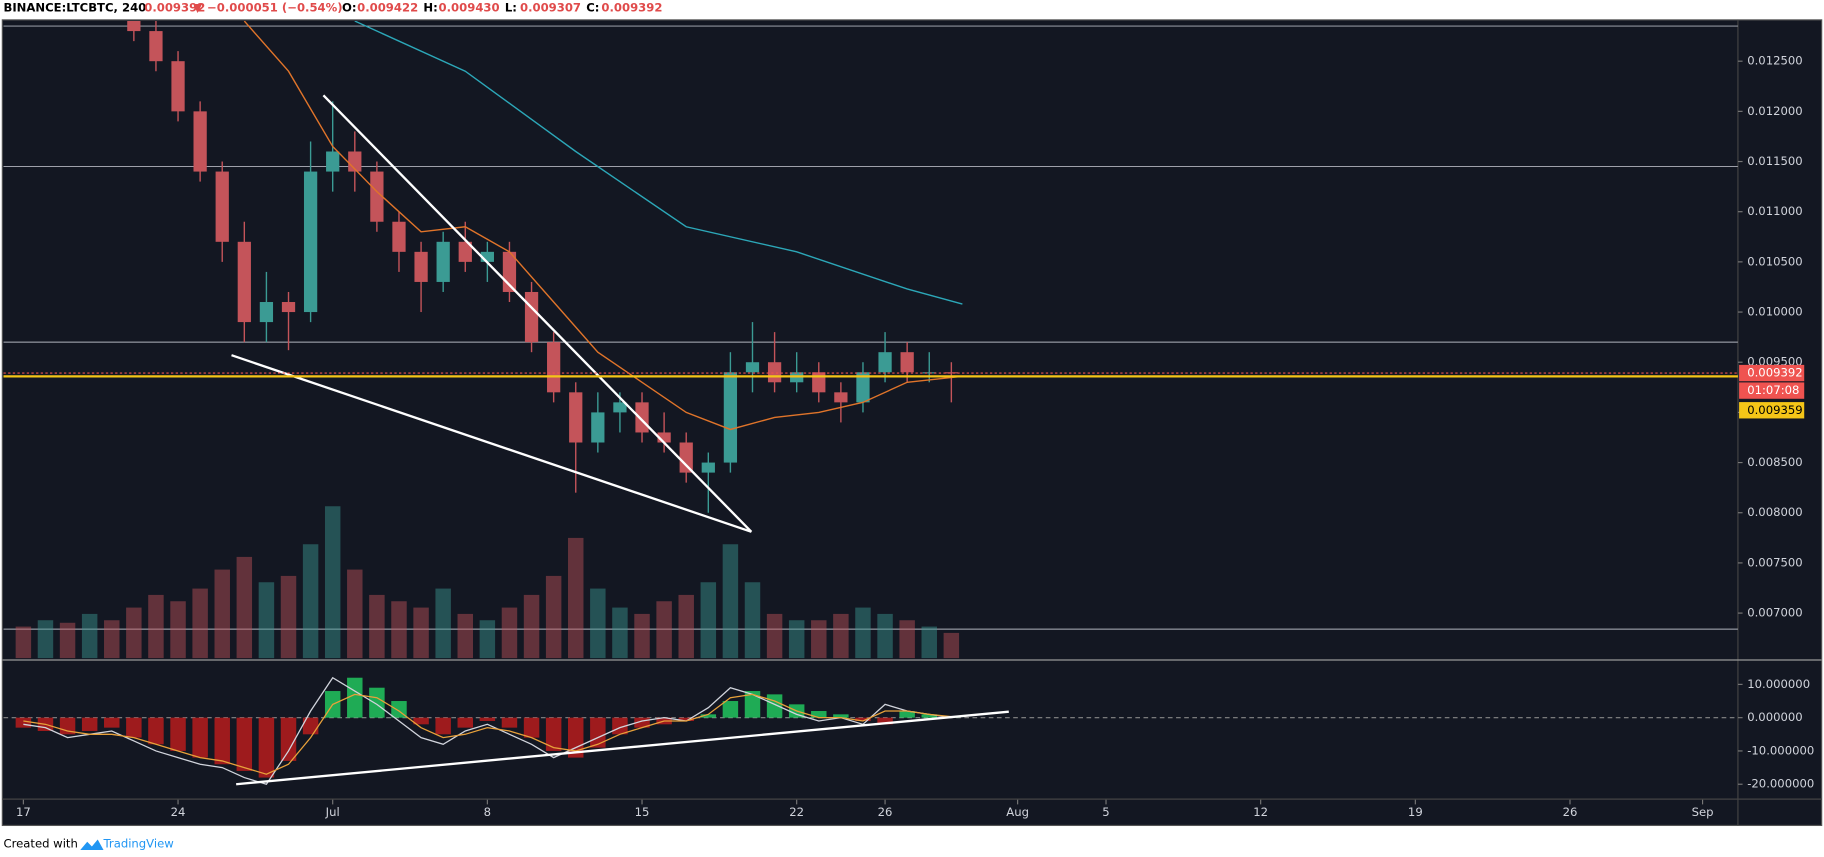  What do you see at coordinates (74, 8) in the screenshot?
I see `symbol: BINANCE:LTCBTC, 240` at bounding box center [74, 8].